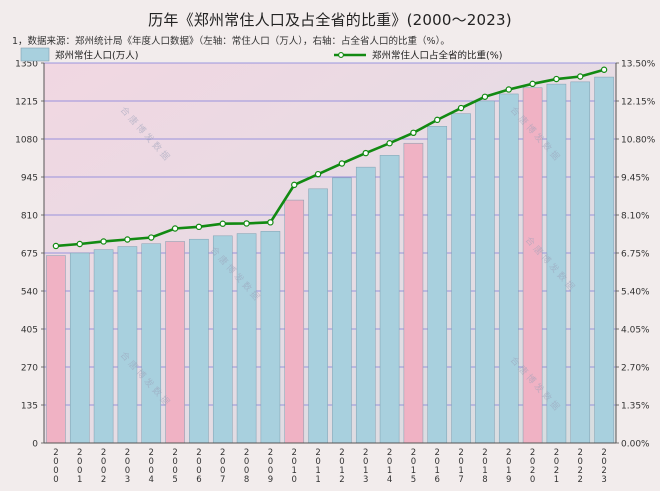  I want to click on y-right-tick-label: 2.70%, so click(635, 369).